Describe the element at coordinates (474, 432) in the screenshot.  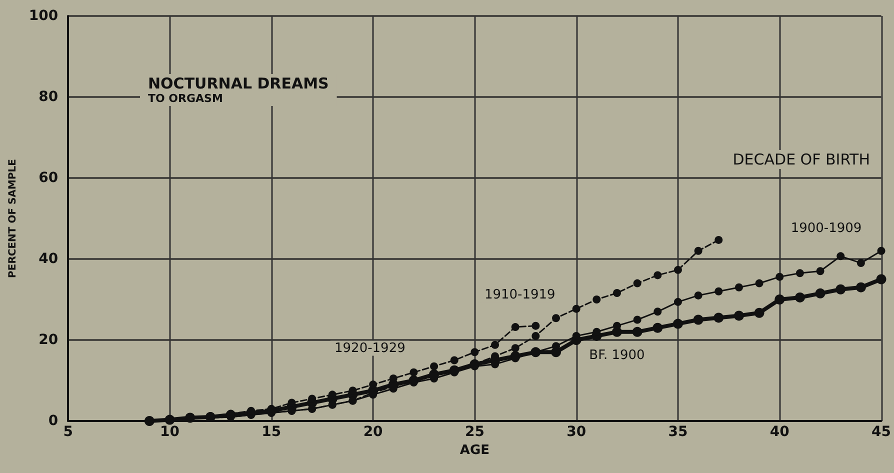
I see `x-tick-label: 25` at that location.